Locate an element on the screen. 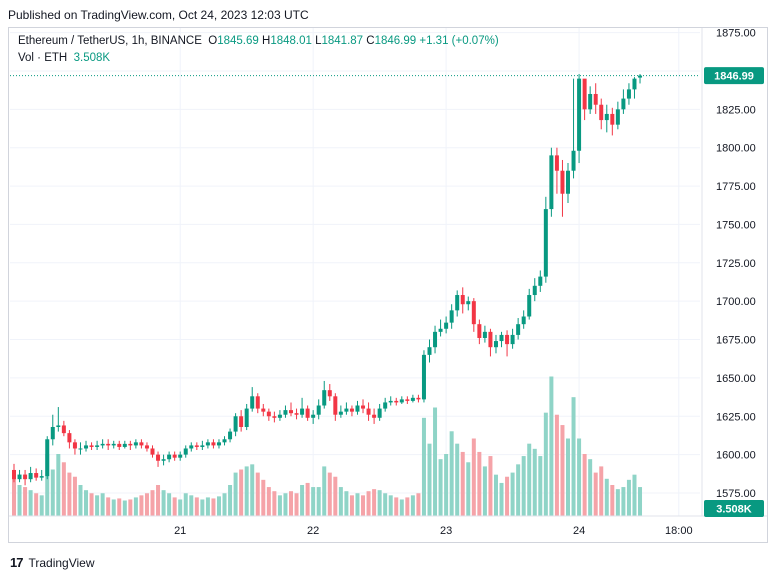  y-tick-label: 1625.00 is located at coordinates (736, 417).